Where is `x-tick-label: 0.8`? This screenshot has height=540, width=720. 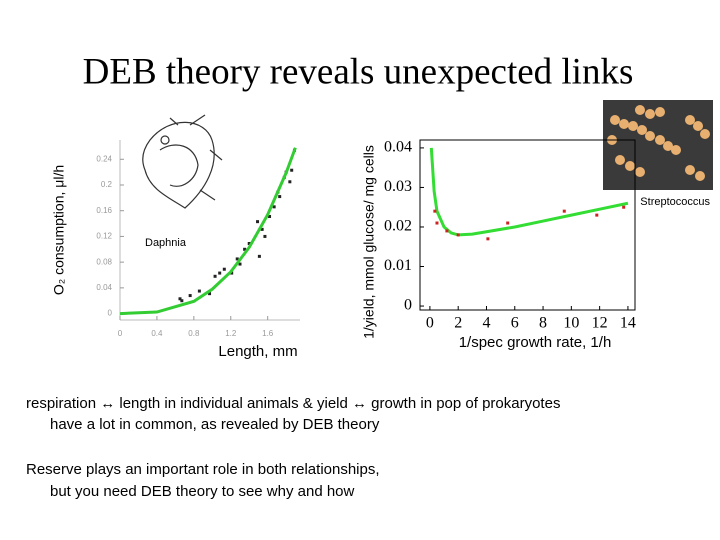 x-tick-label: 0.8 is located at coordinates (194, 333).